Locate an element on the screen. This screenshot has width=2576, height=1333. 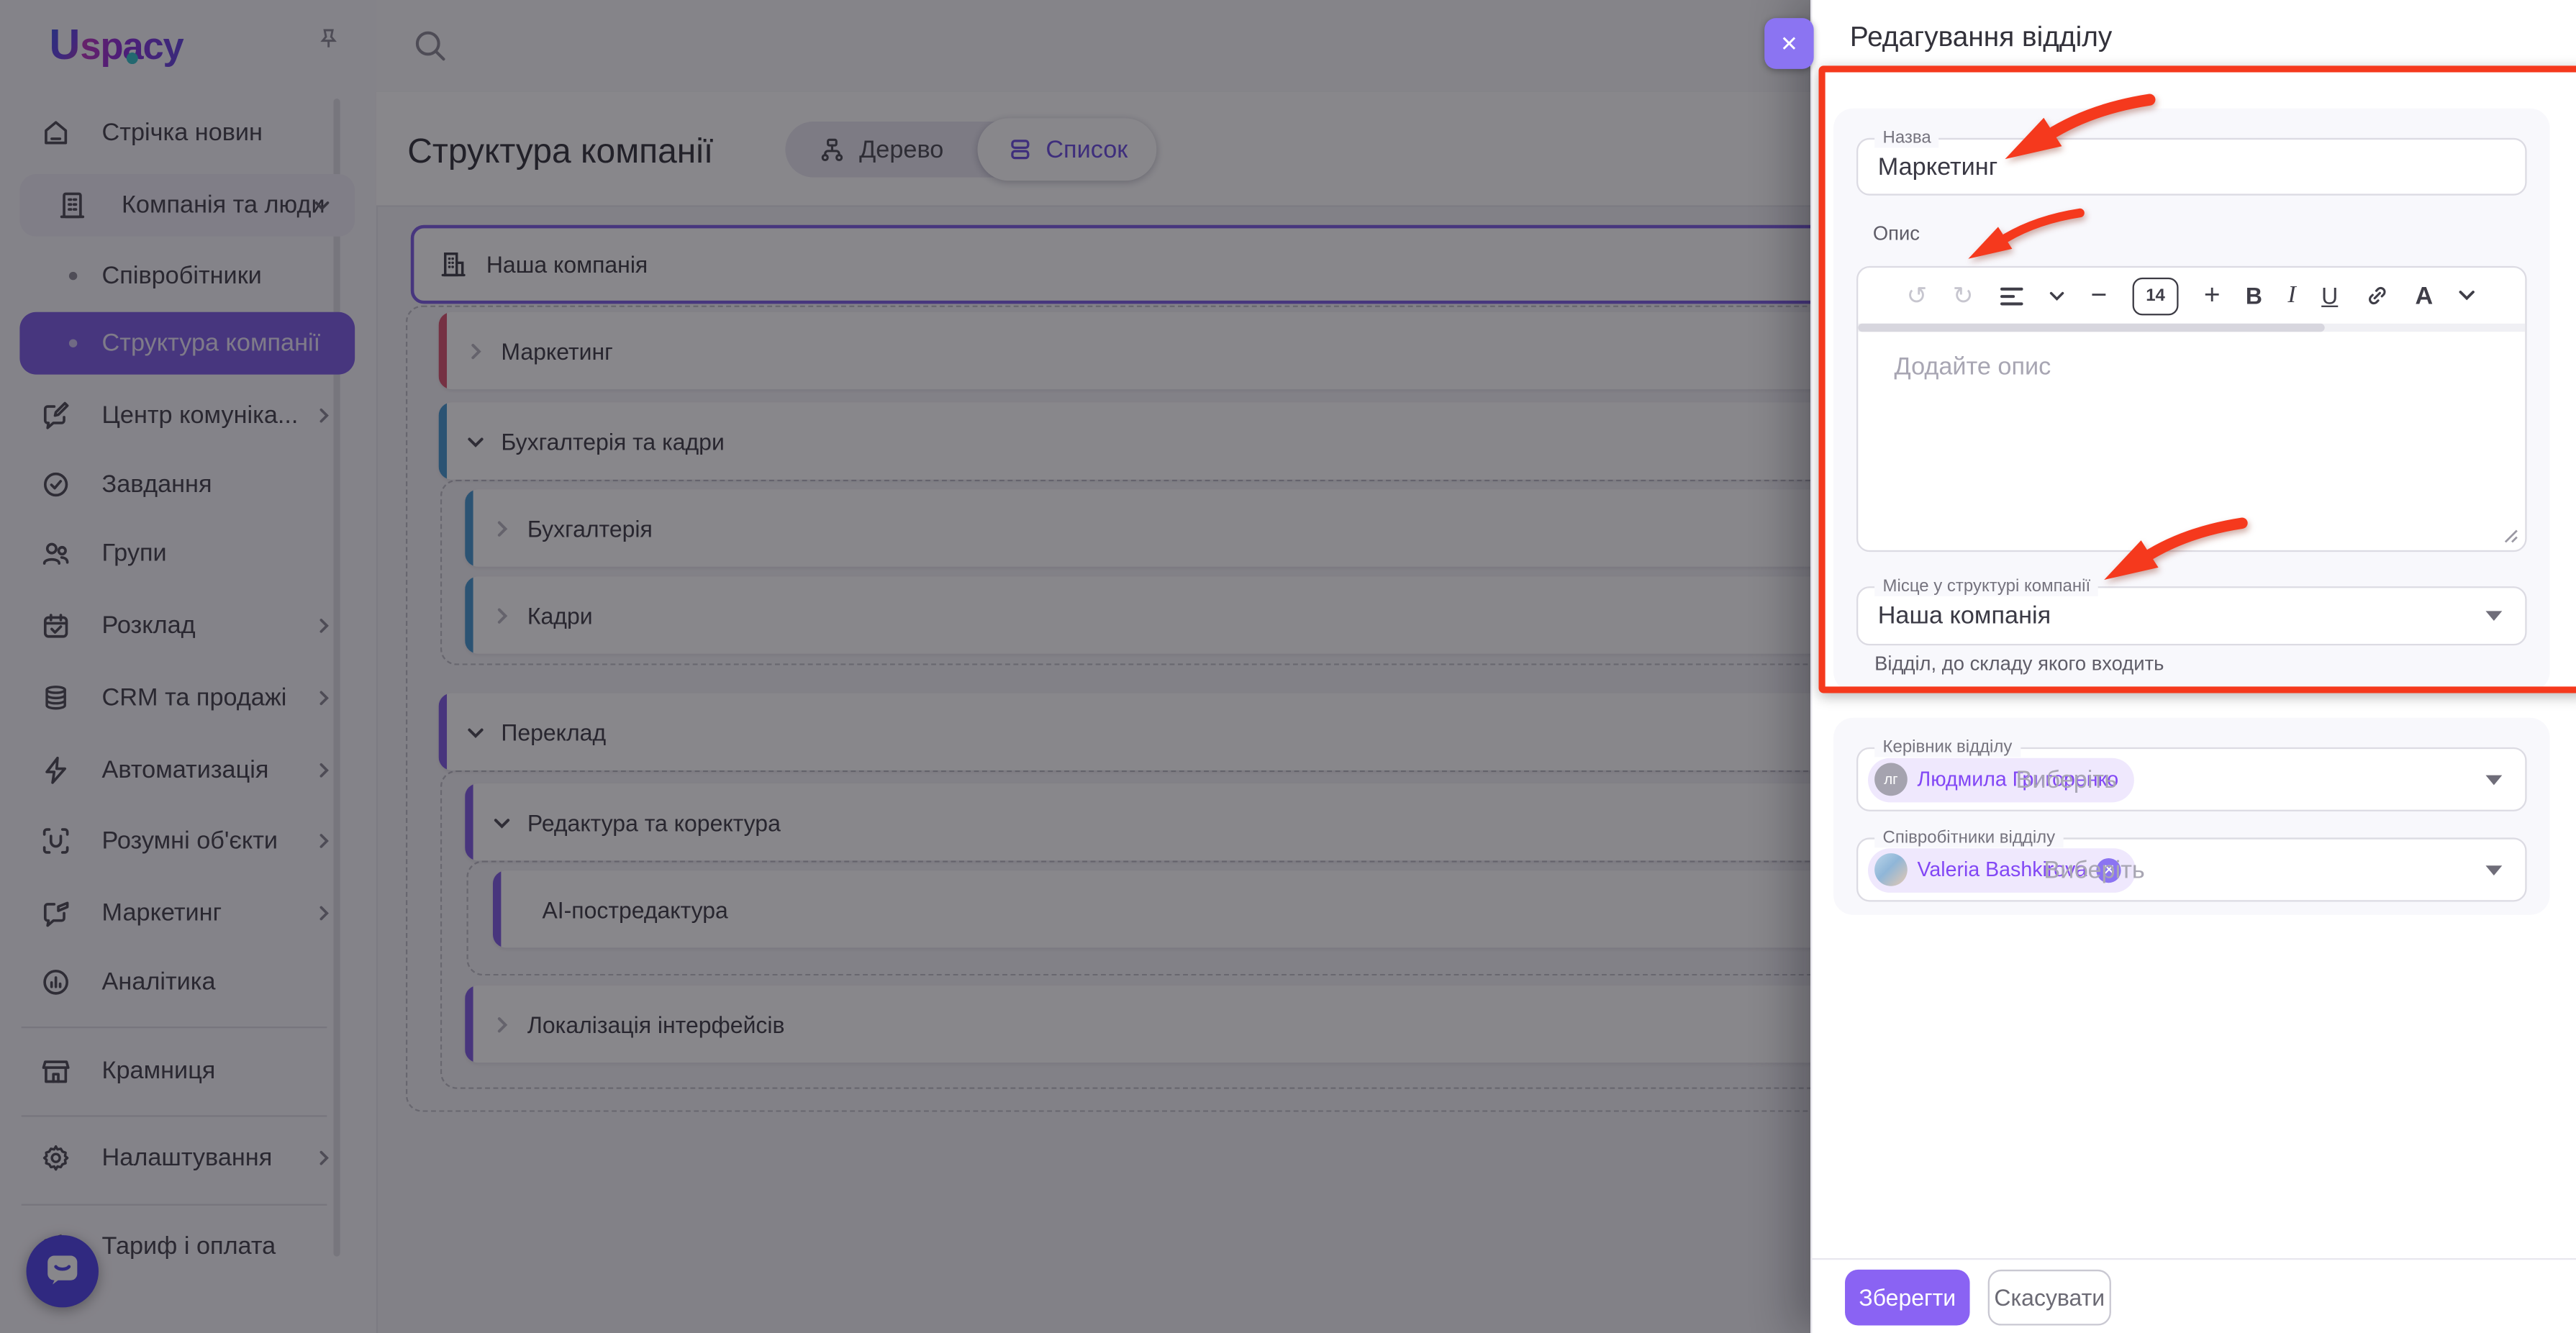
form-card-main: Назва Маркетинг Опис ↺ ↻ − 1 is located at coordinates (2191, 400).